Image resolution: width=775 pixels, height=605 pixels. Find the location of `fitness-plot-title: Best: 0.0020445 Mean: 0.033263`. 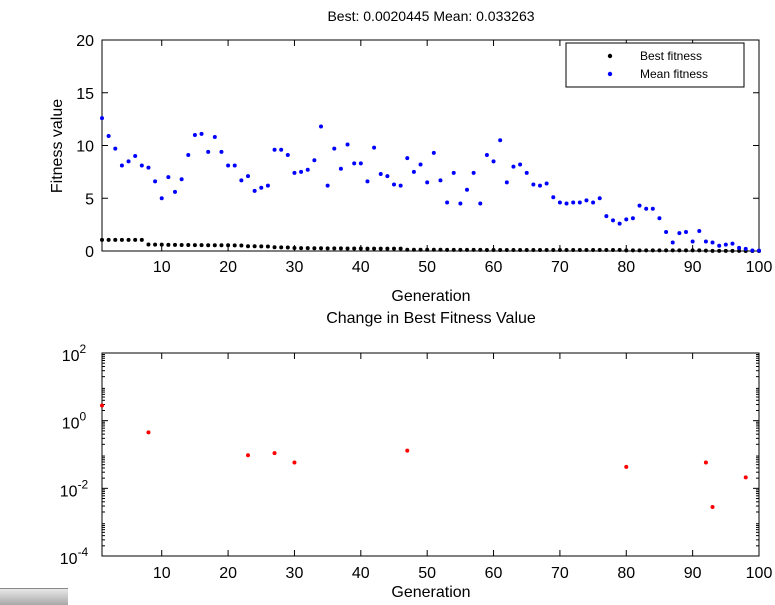

fitness-plot-title: Best: 0.0020445 Mean: 0.033263 is located at coordinates (430, 16).